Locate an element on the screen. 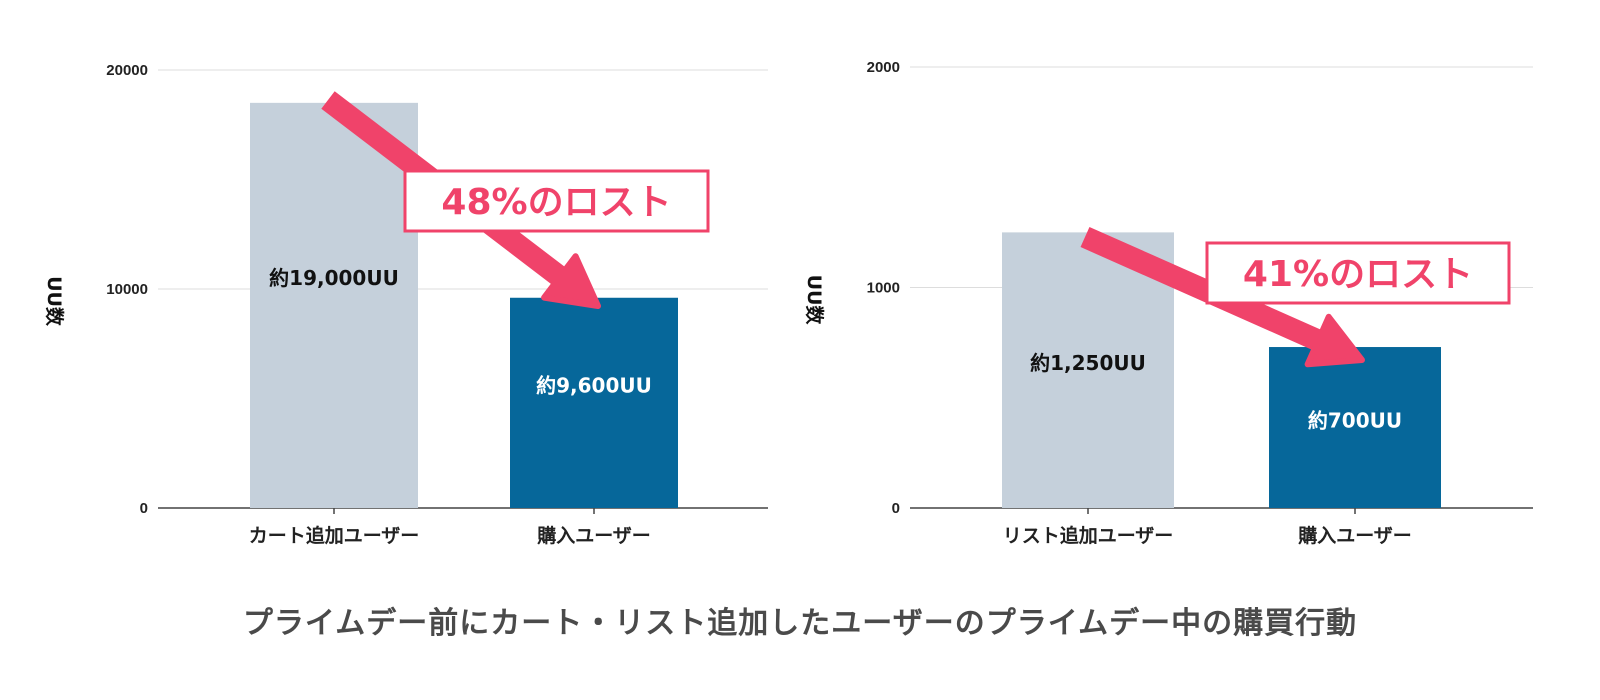 The width and height of the screenshot is (1600, 700). chart2-y-tick-label: 1000 is located at coordinates (883, 288).